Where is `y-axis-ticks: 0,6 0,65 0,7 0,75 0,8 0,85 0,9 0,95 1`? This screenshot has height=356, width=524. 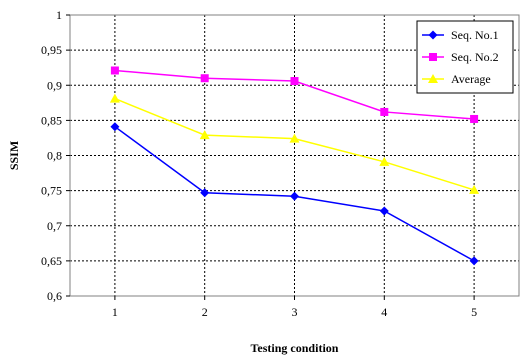 y-axis-ticks: 0,6 0,65 0,7 0,75 0,8 0,85 0,9 0,95 1 is located at coordinates (55, 155).